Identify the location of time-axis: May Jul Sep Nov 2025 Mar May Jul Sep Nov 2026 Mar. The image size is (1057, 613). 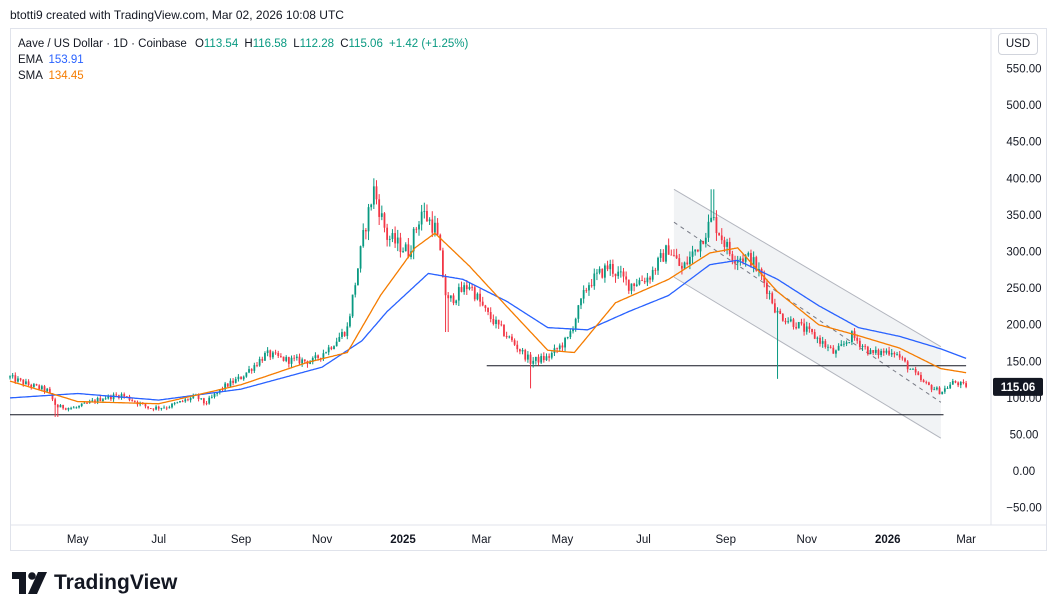
(521, 540).